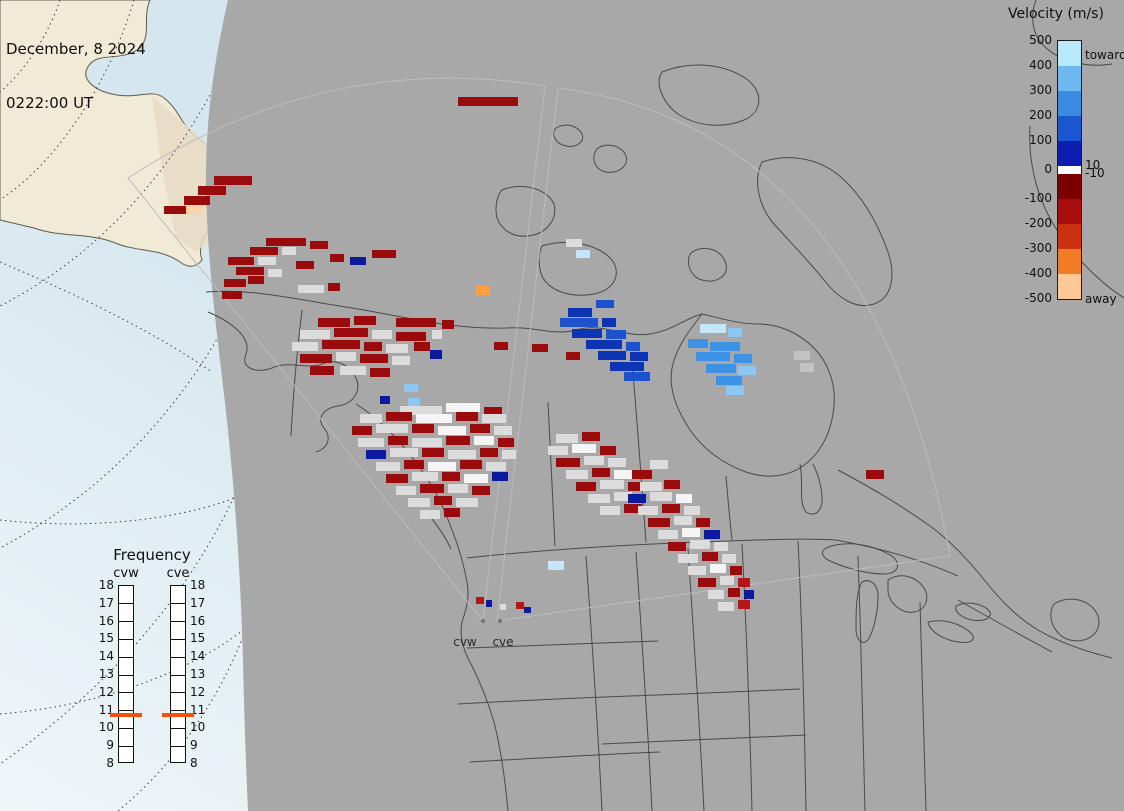 The width and height of the screenshot is (1124, 811). What do you see at coordinates (729, 508) in the screenshot?
I see `province-border-line` at bounding box center [729, 508].